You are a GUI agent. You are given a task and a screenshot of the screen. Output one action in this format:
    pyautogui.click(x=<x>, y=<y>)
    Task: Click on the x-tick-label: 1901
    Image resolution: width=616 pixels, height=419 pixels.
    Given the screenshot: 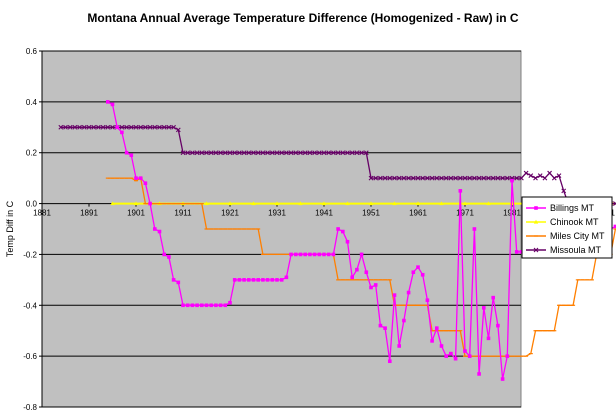 What is the action you would take?
    pyautogui.click(x=136, y=213)
    